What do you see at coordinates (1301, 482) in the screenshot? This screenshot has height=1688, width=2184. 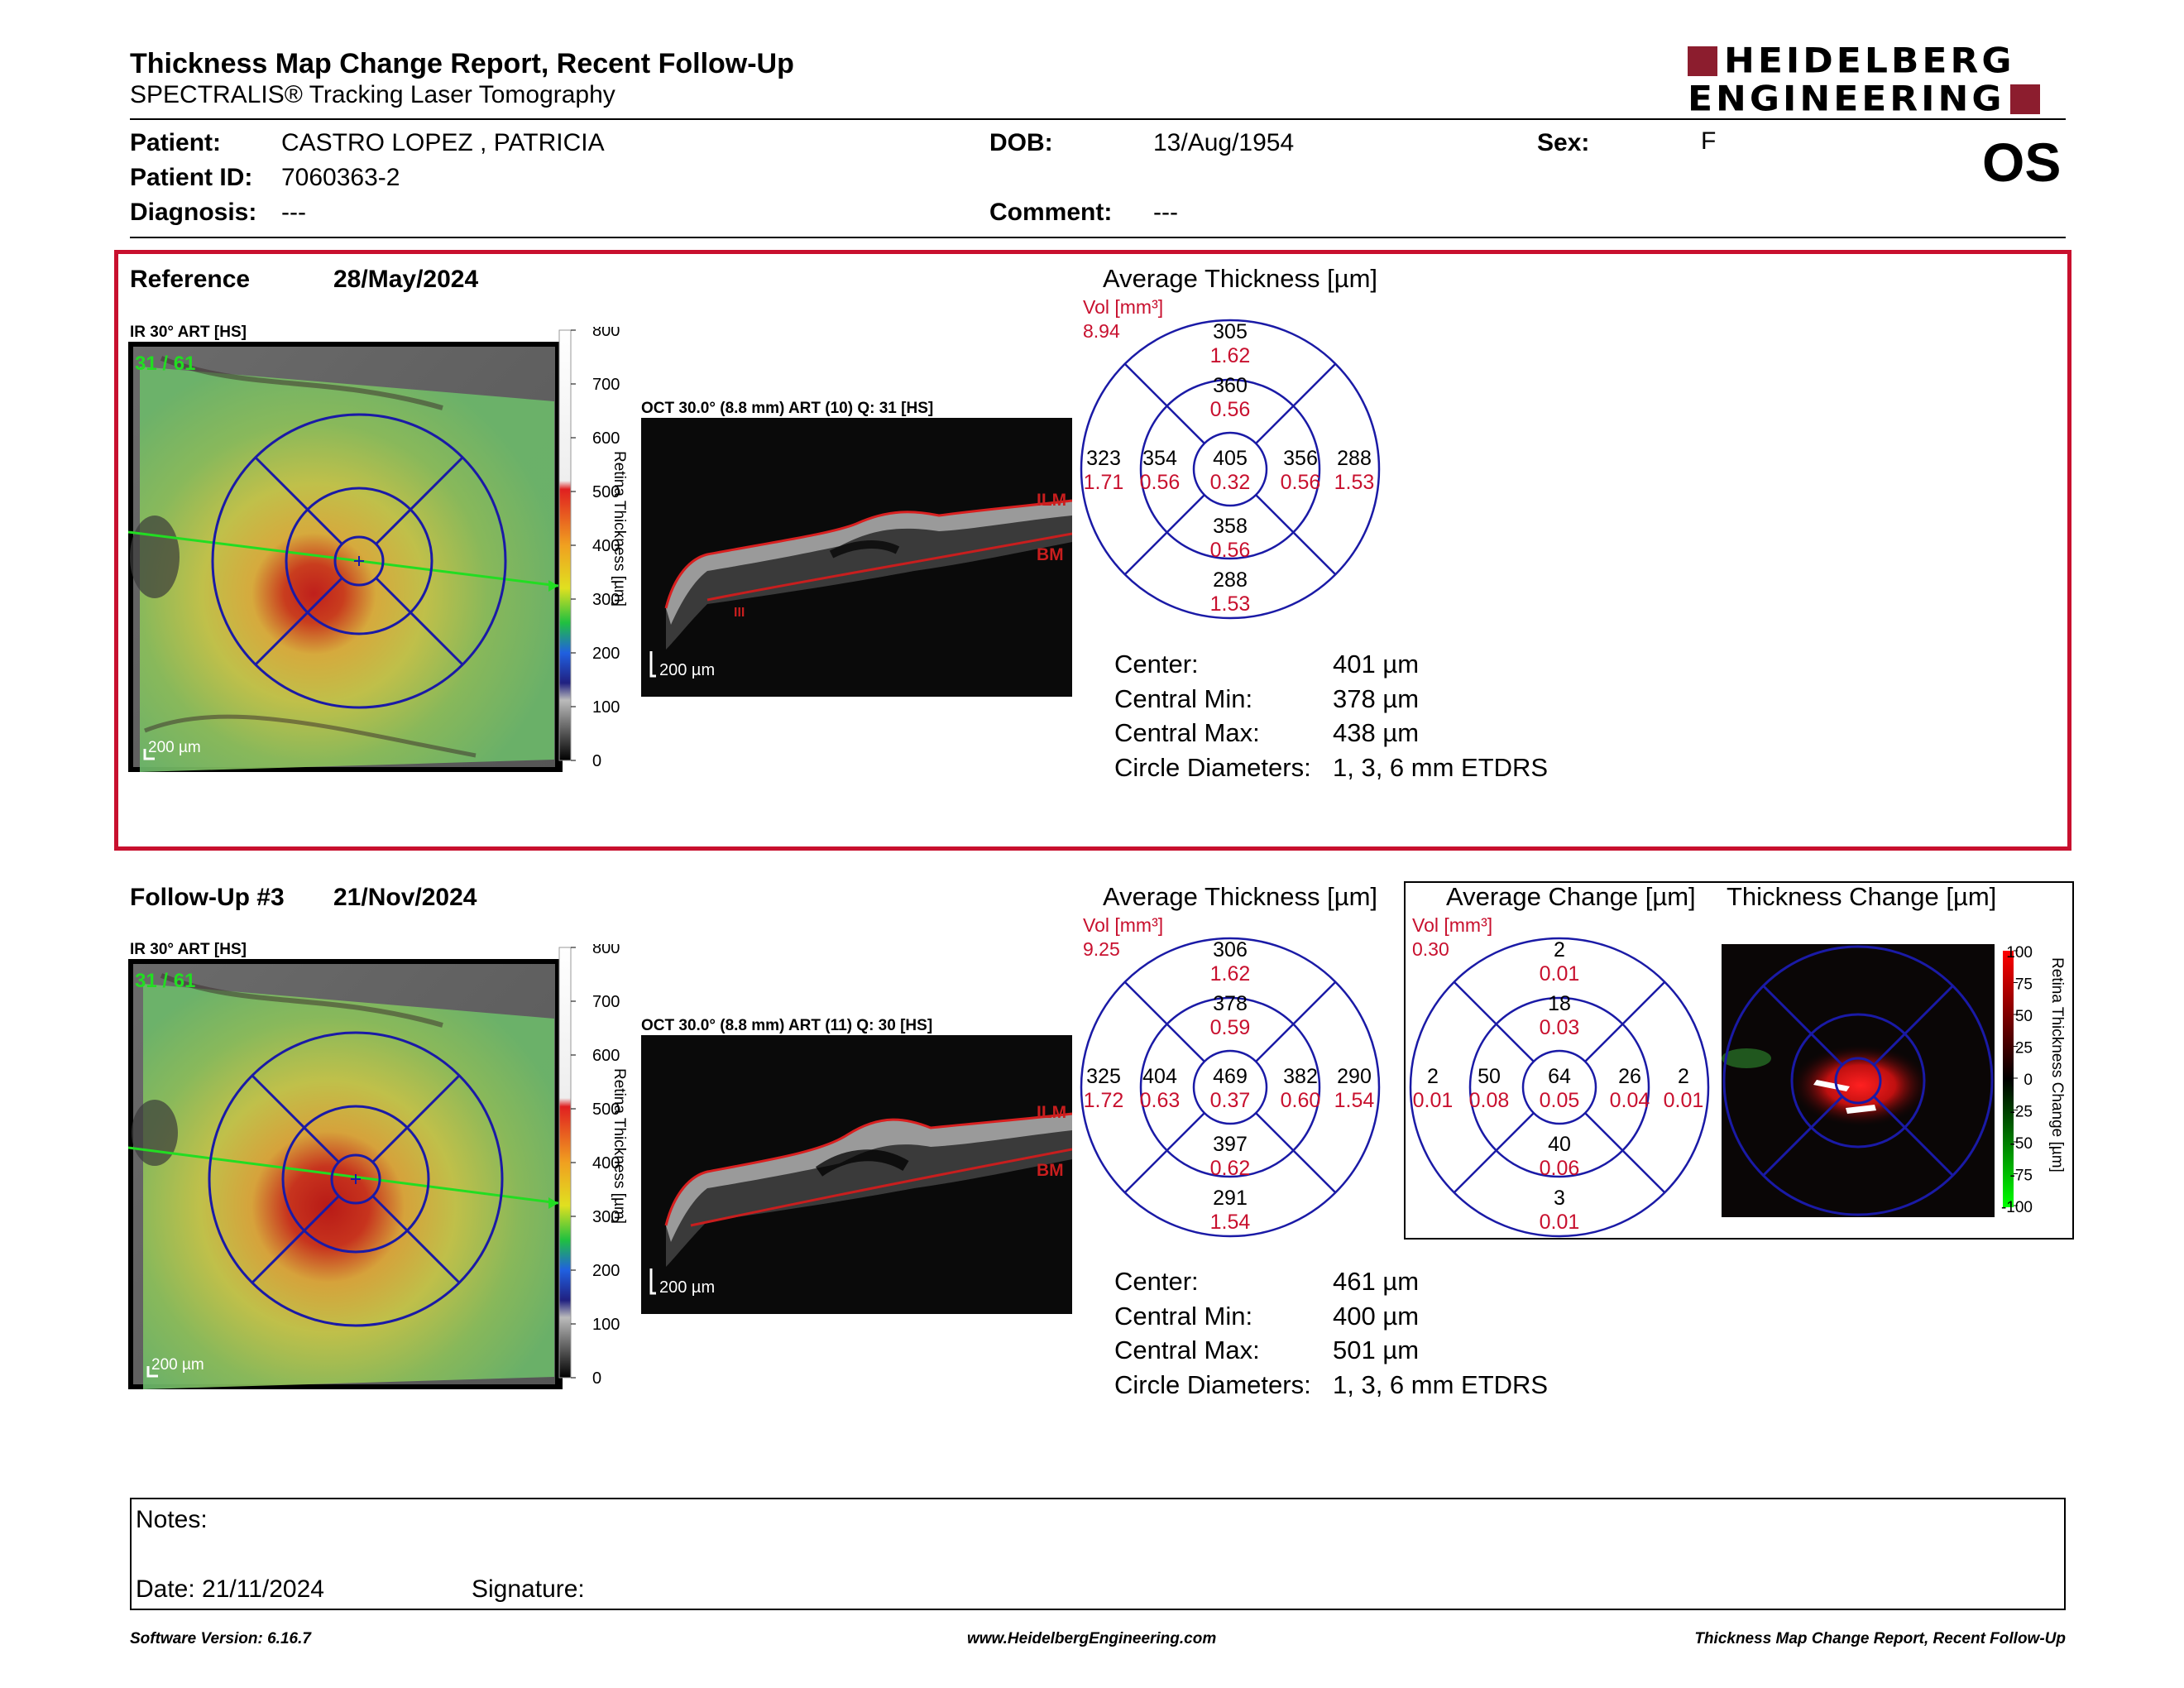 I see `sector-volume-inner-nas: 0.56` at bounding box center [1301, 482].